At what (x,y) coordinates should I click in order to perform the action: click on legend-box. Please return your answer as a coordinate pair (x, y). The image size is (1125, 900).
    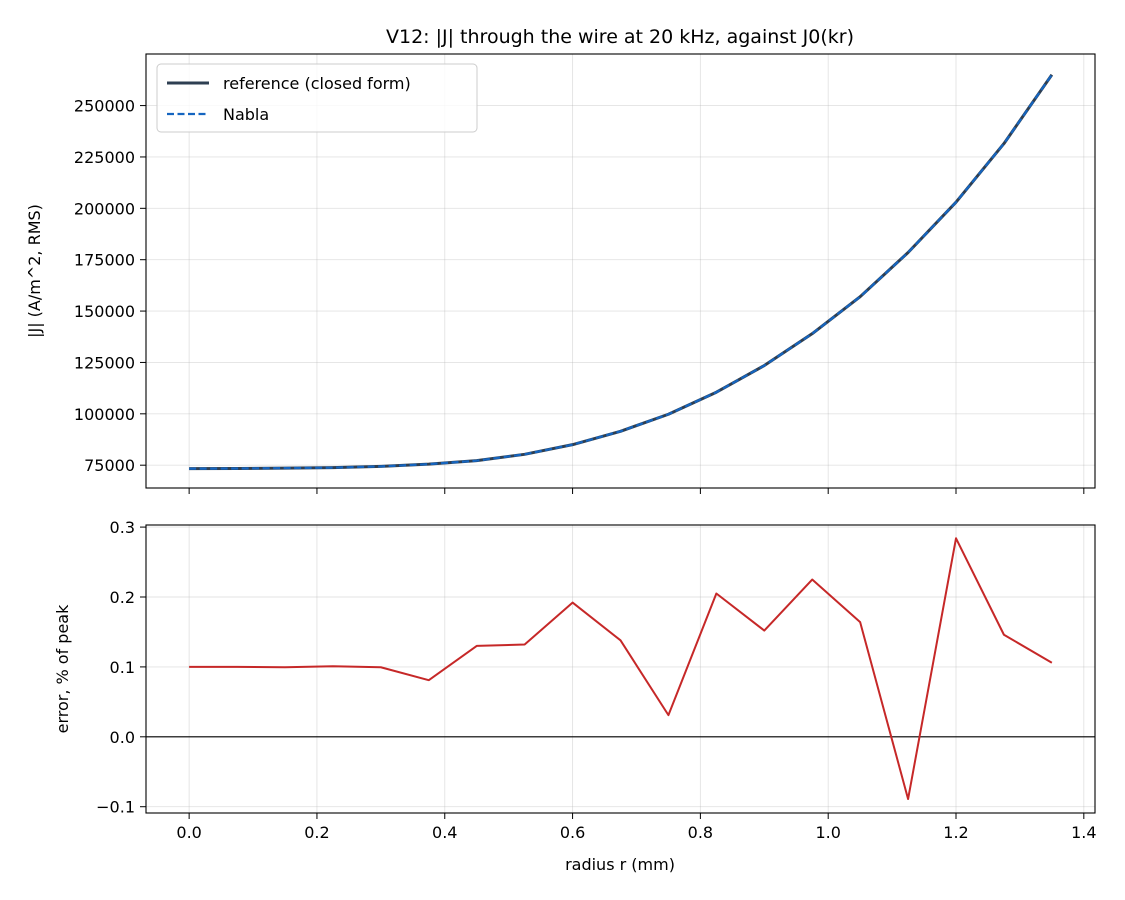
    Looking at the image, I should click on (317, 98).